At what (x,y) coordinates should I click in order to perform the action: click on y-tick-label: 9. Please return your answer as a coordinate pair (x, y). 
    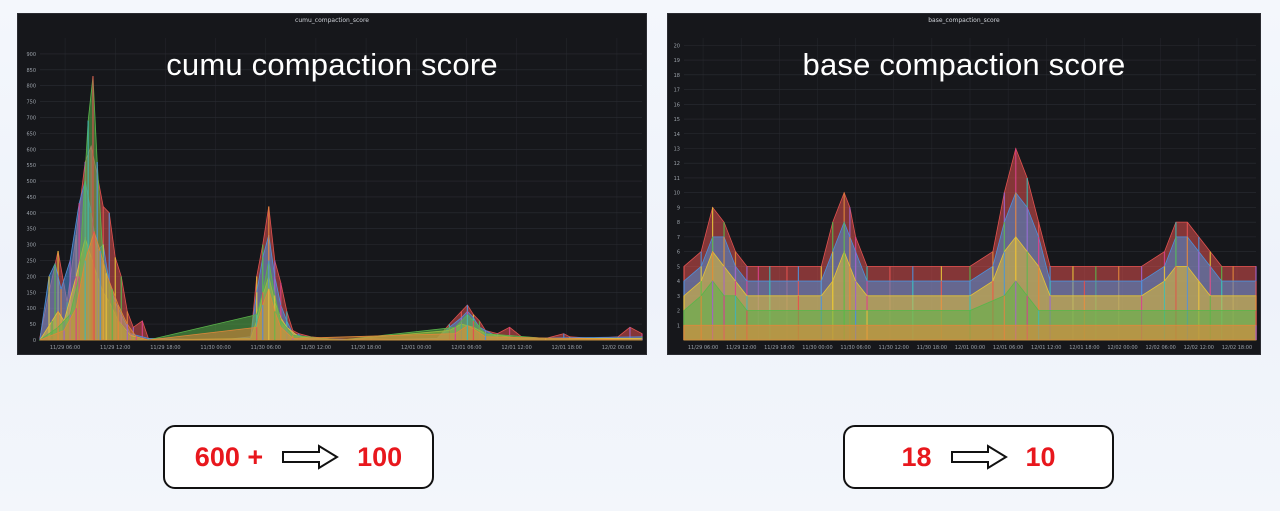
    Looking at the image, I should click on (678, 208).